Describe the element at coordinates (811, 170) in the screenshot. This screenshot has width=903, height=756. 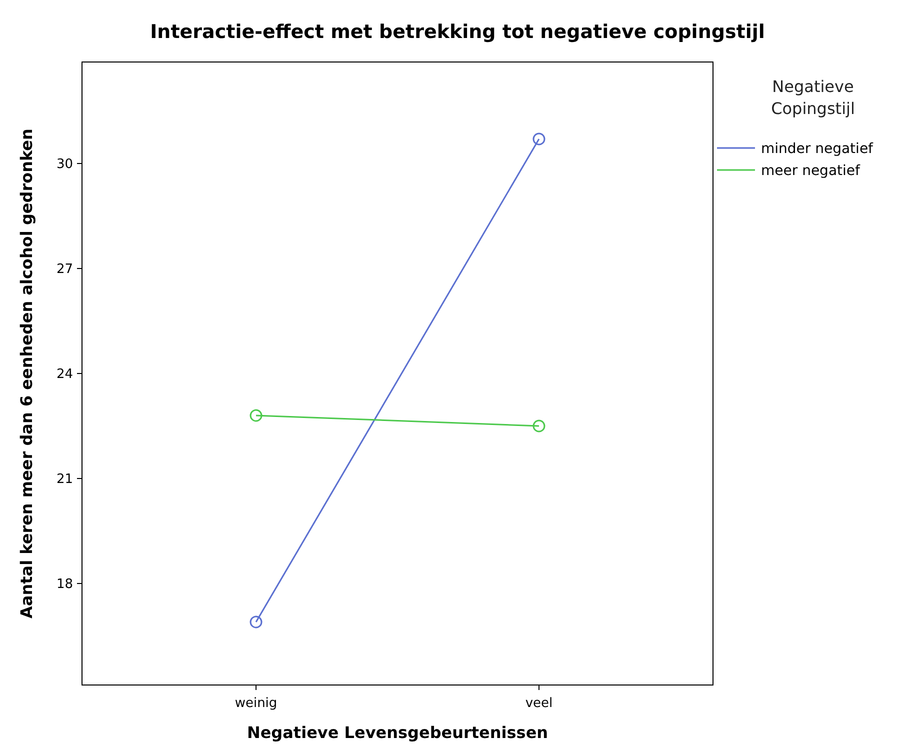
I see `legend-label: meer negatief` at that location.